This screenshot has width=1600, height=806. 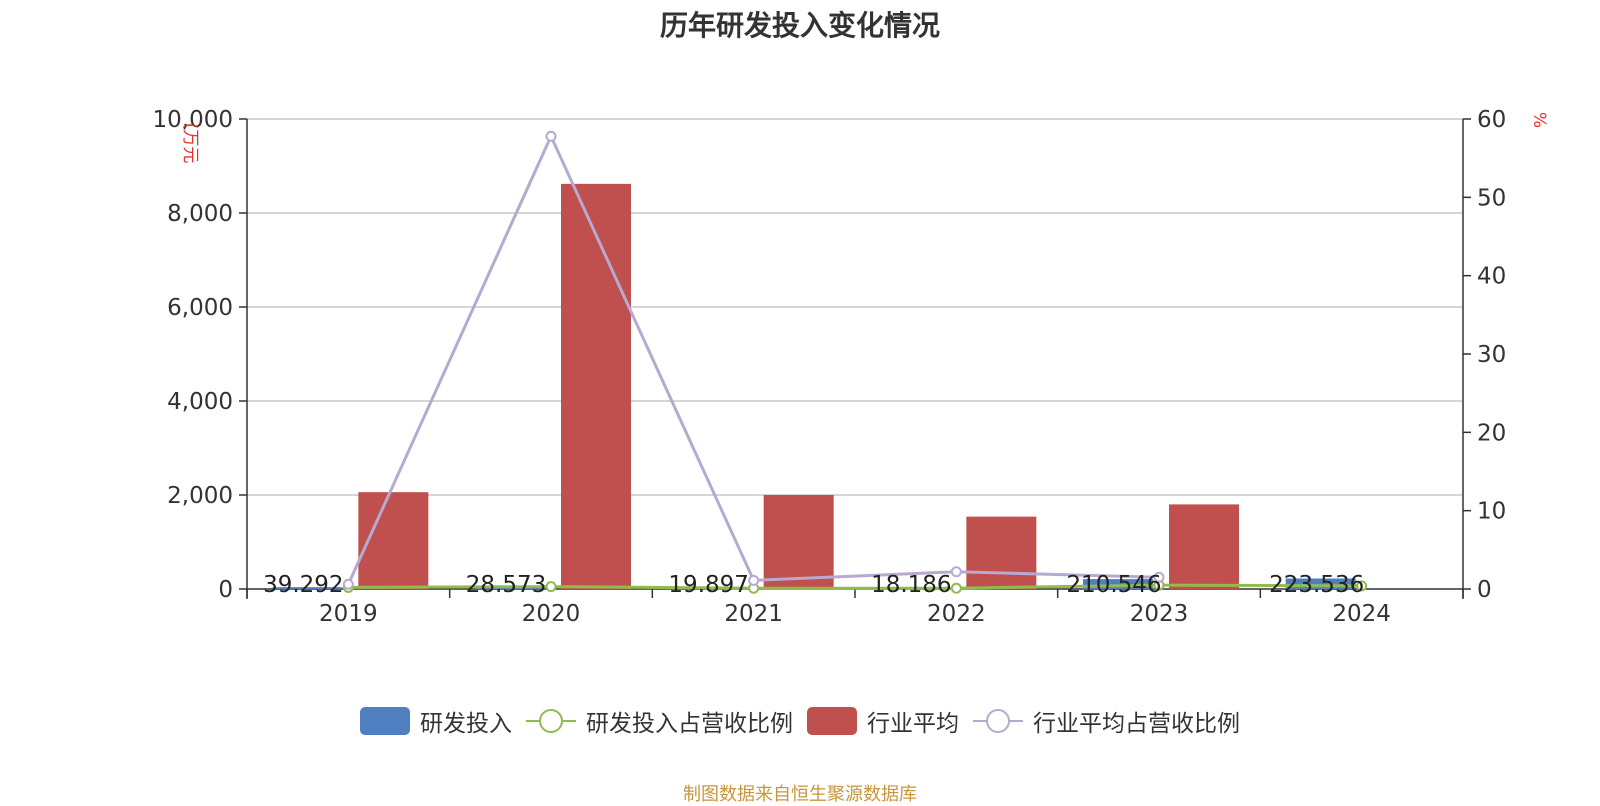 I want to click on legend: 研发投入 研发投入占营收比例 行业平均 行业平均占营收比例, so click(x=800, y=721).